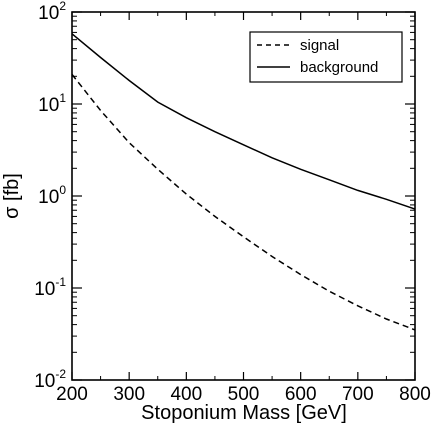 This screenshot has height=427, width=436. I want to click on x-tick-label-800: 800, so click(415, 394).